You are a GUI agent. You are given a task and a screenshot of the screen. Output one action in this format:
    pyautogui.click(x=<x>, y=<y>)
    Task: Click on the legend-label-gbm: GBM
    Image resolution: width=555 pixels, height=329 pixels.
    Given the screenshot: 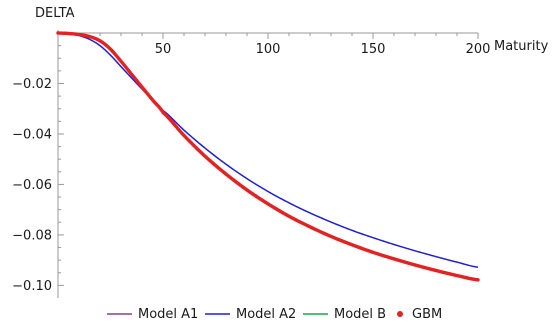 What is the action you would take?
    pyautogui.click(x=427, y=314)
    